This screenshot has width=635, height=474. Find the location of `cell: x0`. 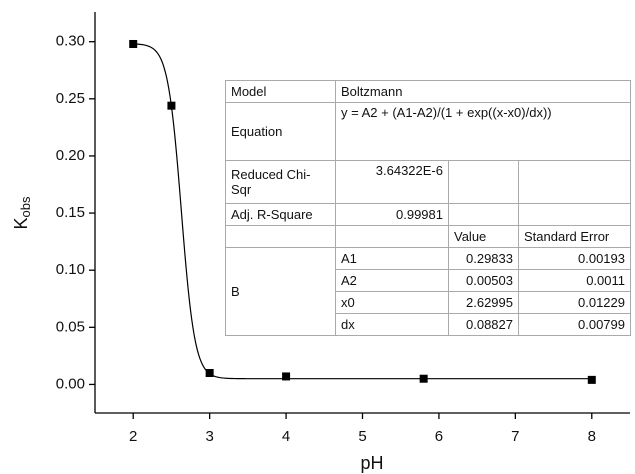

cell: x0 is located at coordinates (392, 302).